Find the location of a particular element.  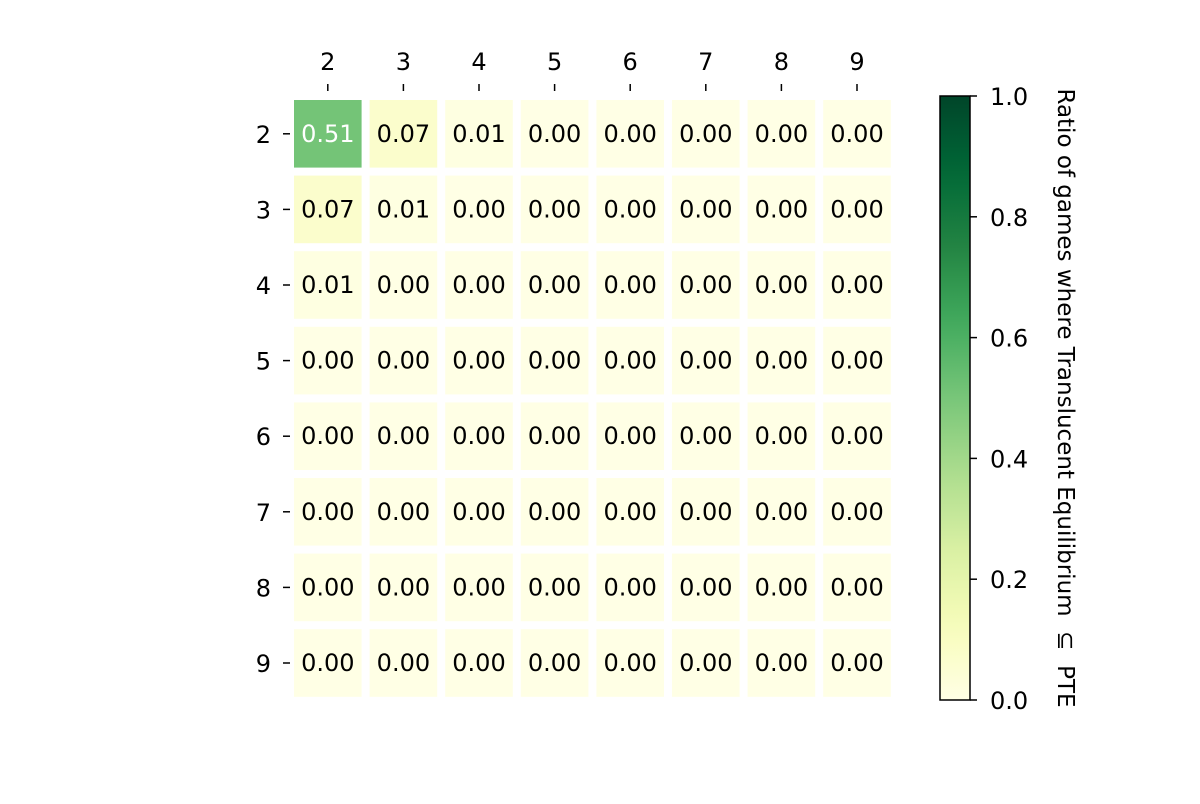

heatmap-cell-r1-c4 is located at coordinates (630, 209).